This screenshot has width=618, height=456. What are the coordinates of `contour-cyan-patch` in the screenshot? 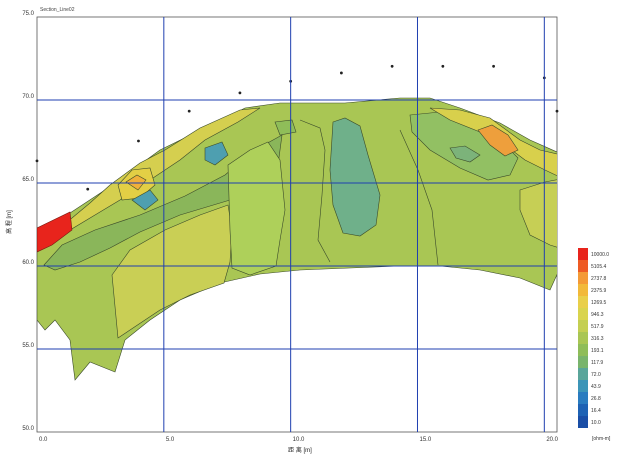 It's located at (216, 153).